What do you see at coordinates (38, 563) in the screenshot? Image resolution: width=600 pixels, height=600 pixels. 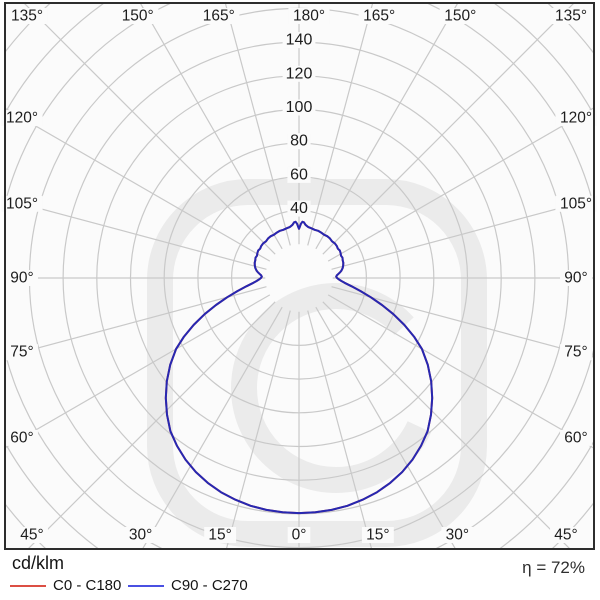 I see `radial-units-label: cd/klm` at bounding box center [38, 563].